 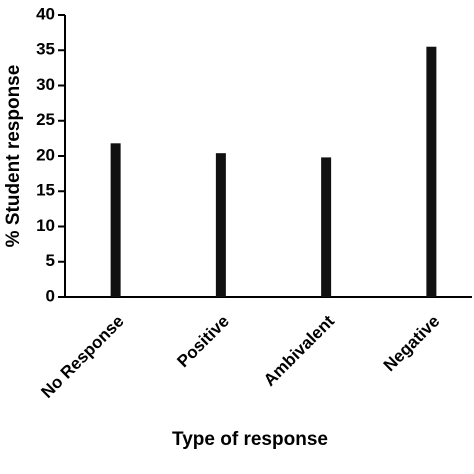 What do you see at coordinates (45, 154) in the screenshot?
I see `y-tick-label: 20` at bounding box center [45, 154].